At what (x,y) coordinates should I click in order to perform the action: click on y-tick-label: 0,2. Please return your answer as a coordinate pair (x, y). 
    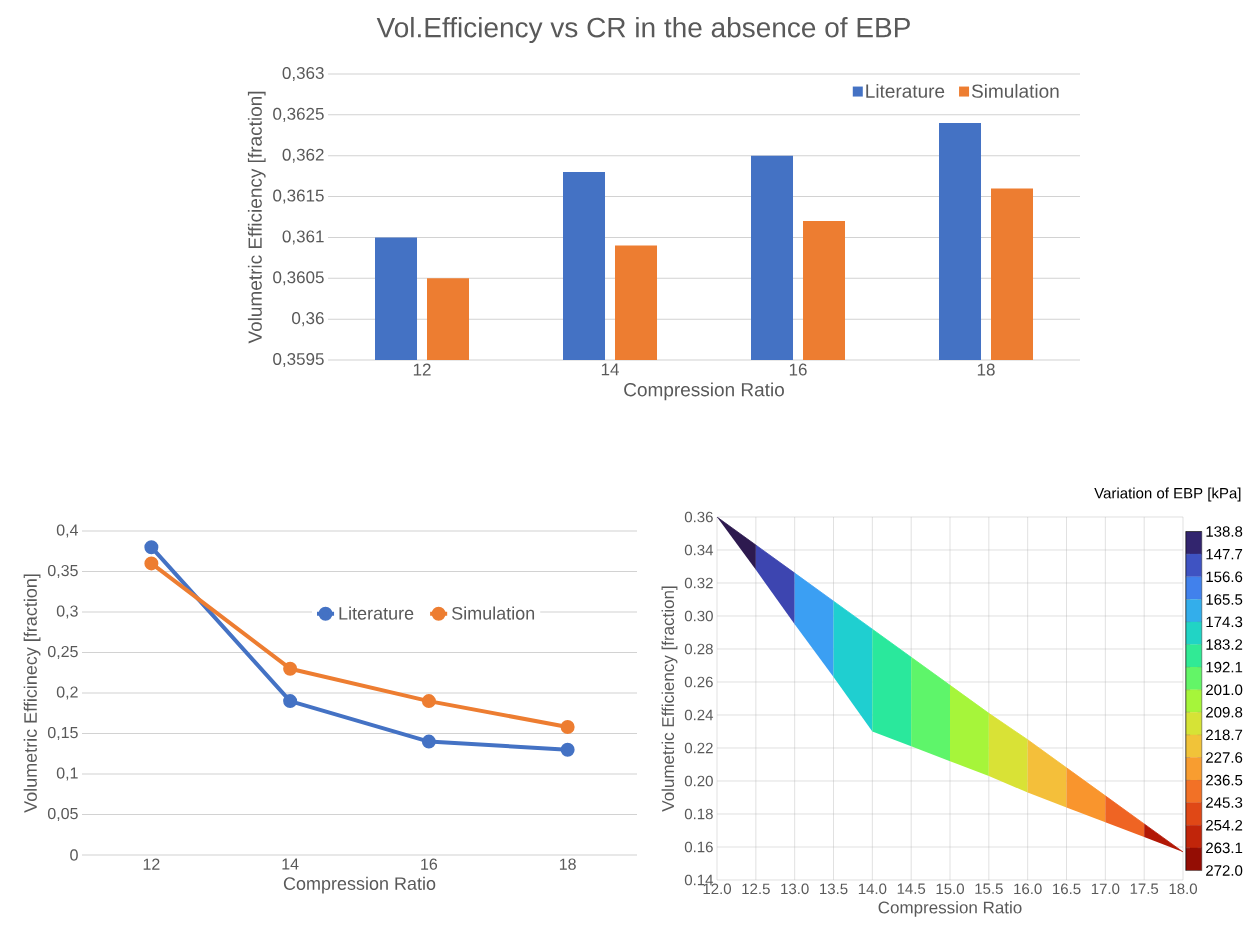
    Looking at the image, I should click on (67, 693).